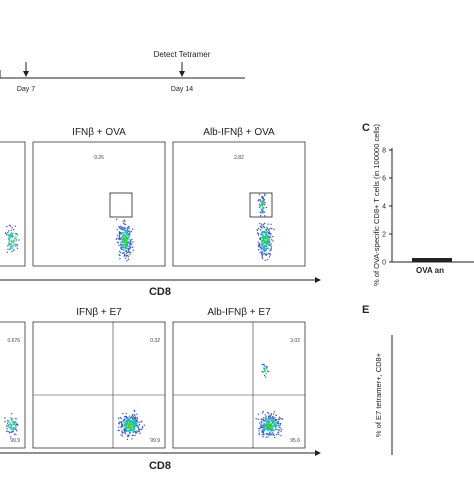  What do you see at coordinates (295, 341) in the screenshot?
I see `quadrant-value: 3.02` at bounding box center [295, 341].